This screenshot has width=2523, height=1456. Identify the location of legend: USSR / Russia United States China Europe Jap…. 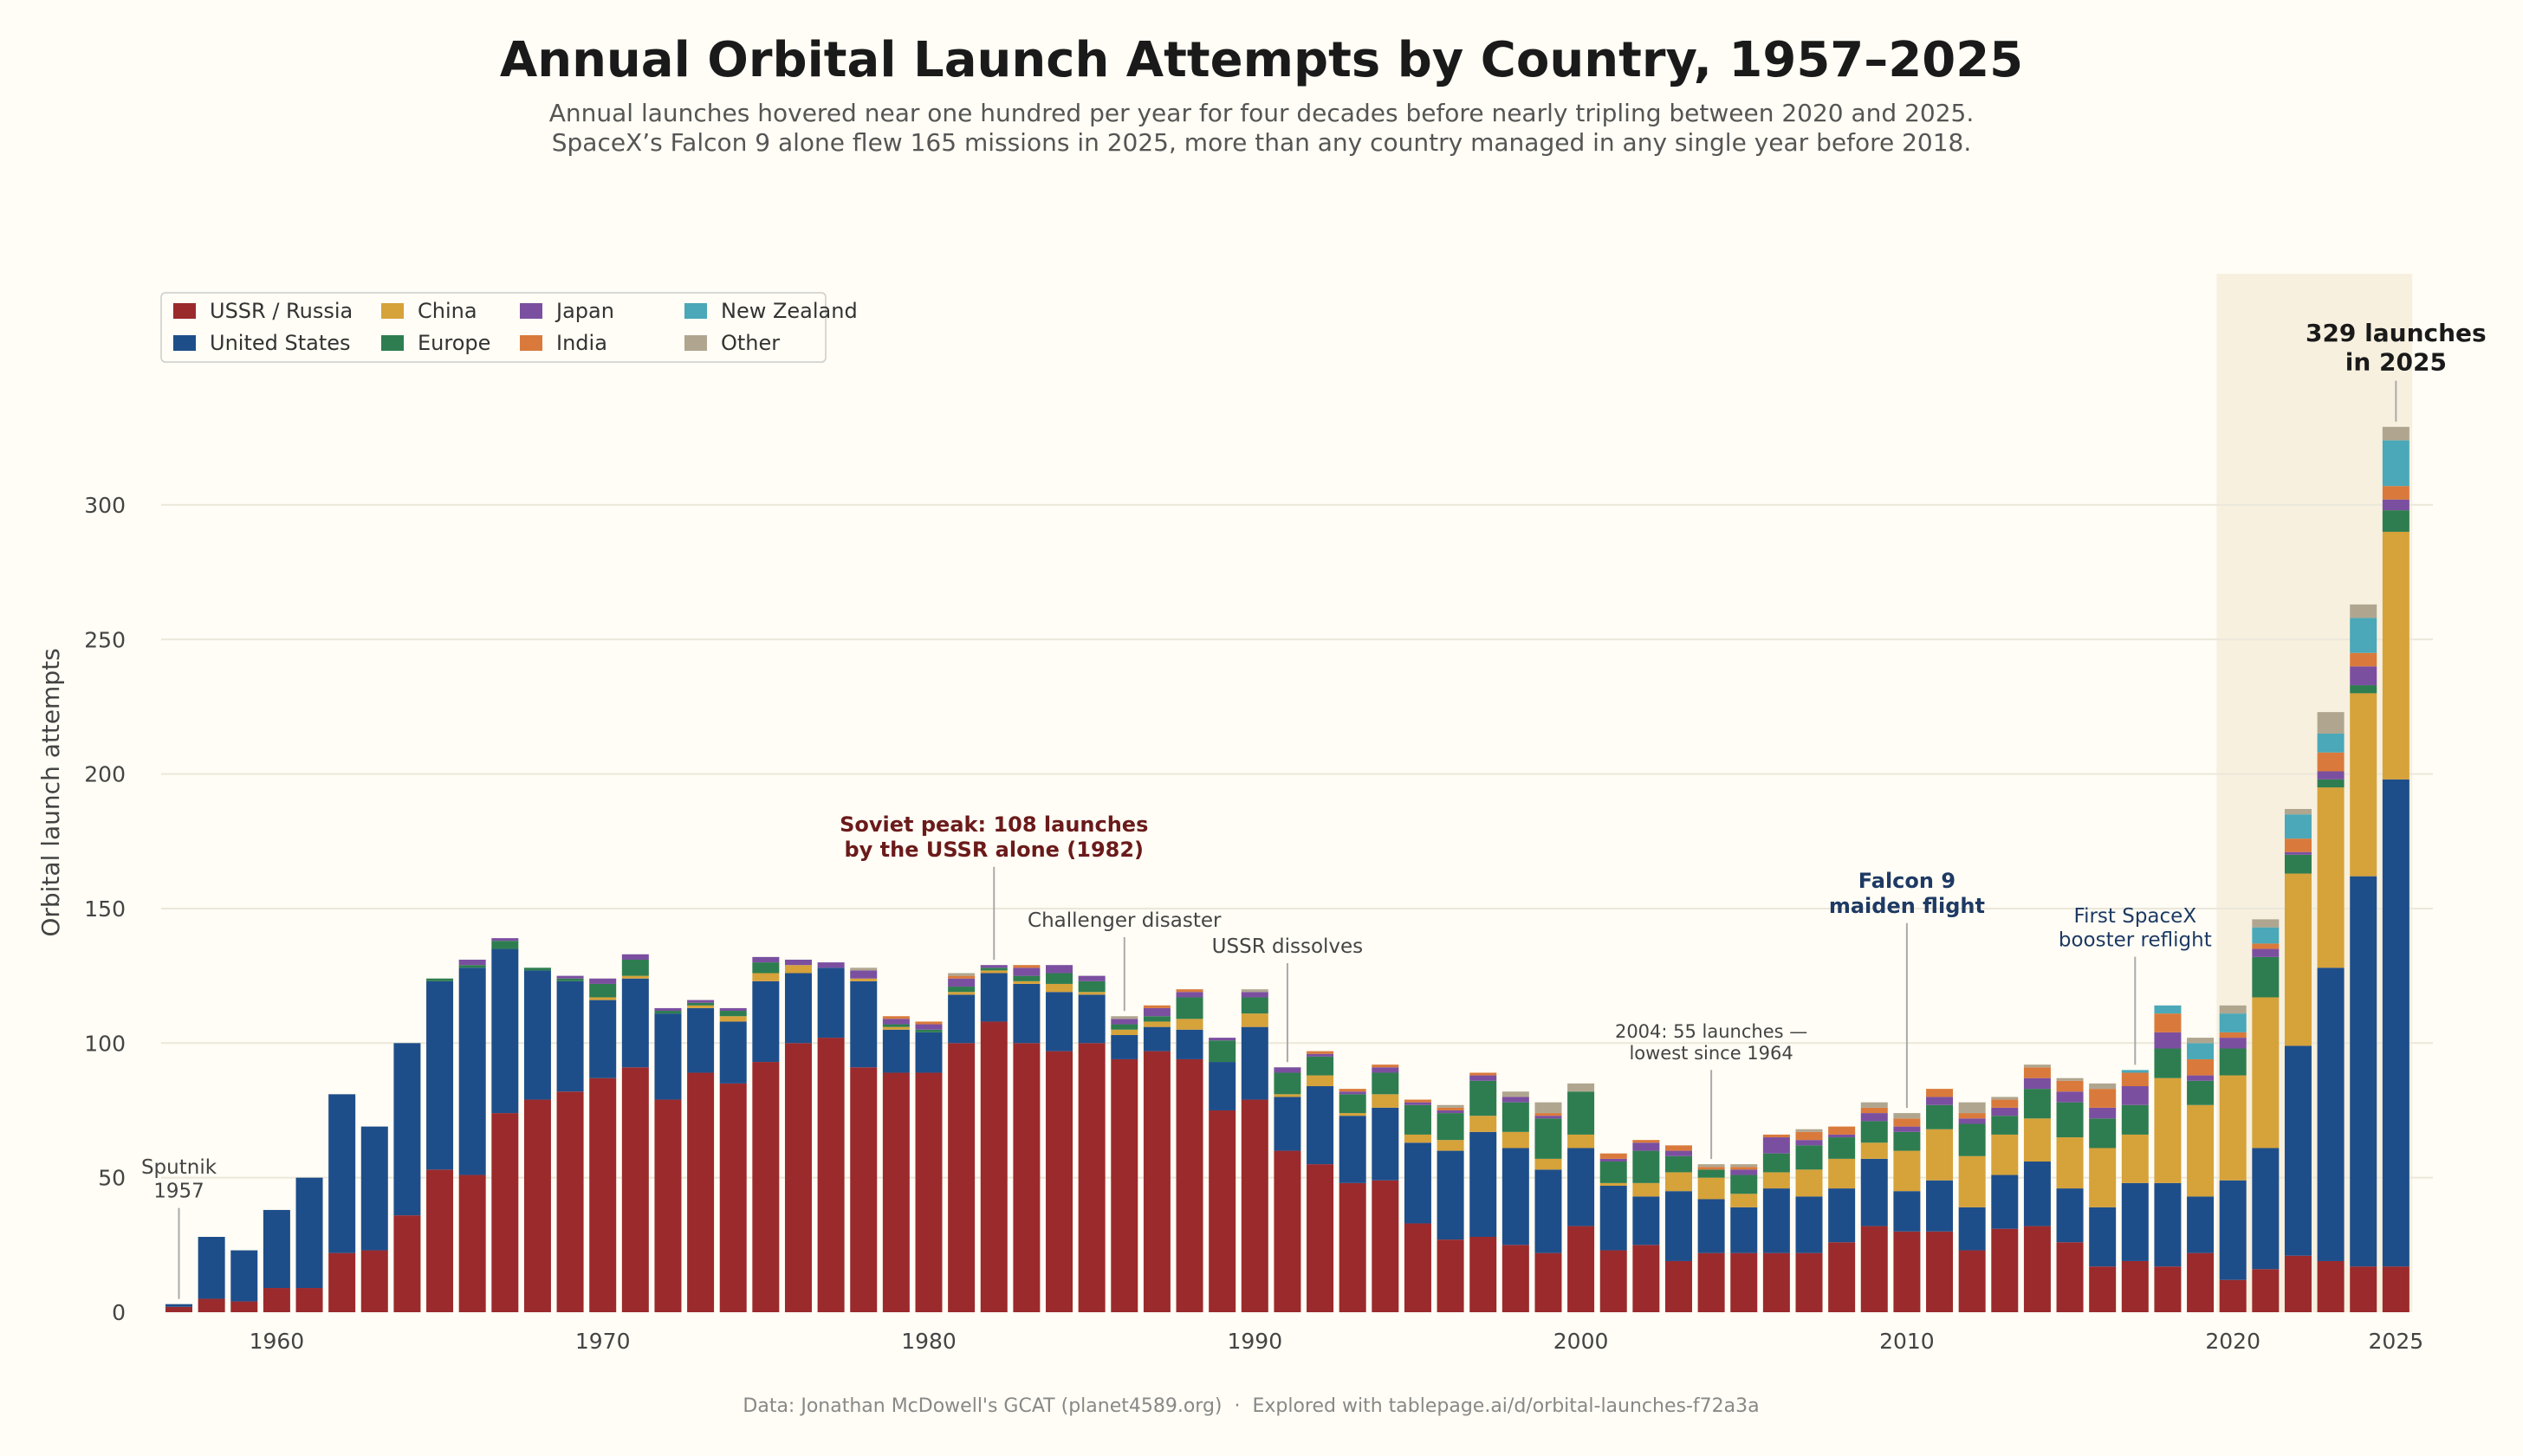
(509, 327).